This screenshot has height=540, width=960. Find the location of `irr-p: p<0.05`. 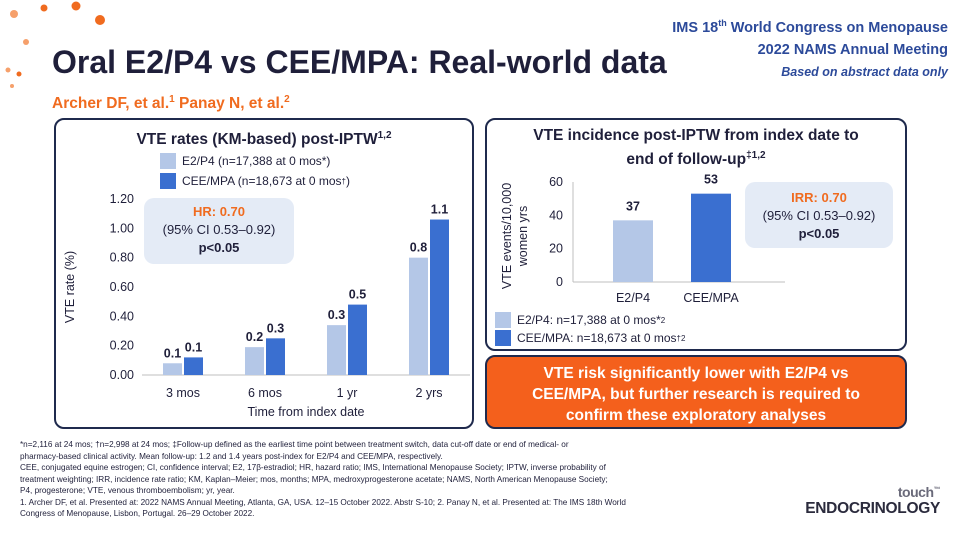

irr-p: p<0.05 is located at coordinates (819, 233).